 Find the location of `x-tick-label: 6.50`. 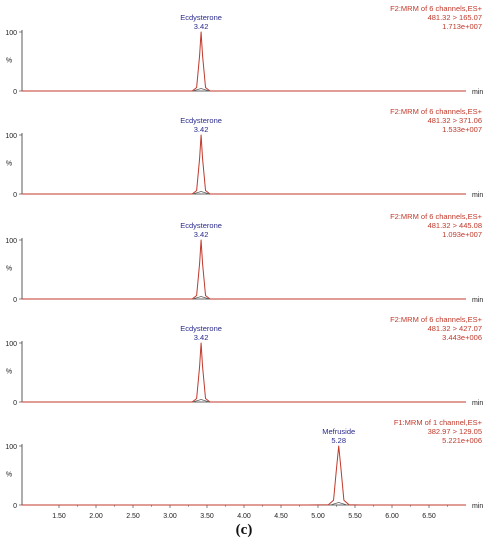

x-tick-label: 6.50 is located at coordinates (429, 516).